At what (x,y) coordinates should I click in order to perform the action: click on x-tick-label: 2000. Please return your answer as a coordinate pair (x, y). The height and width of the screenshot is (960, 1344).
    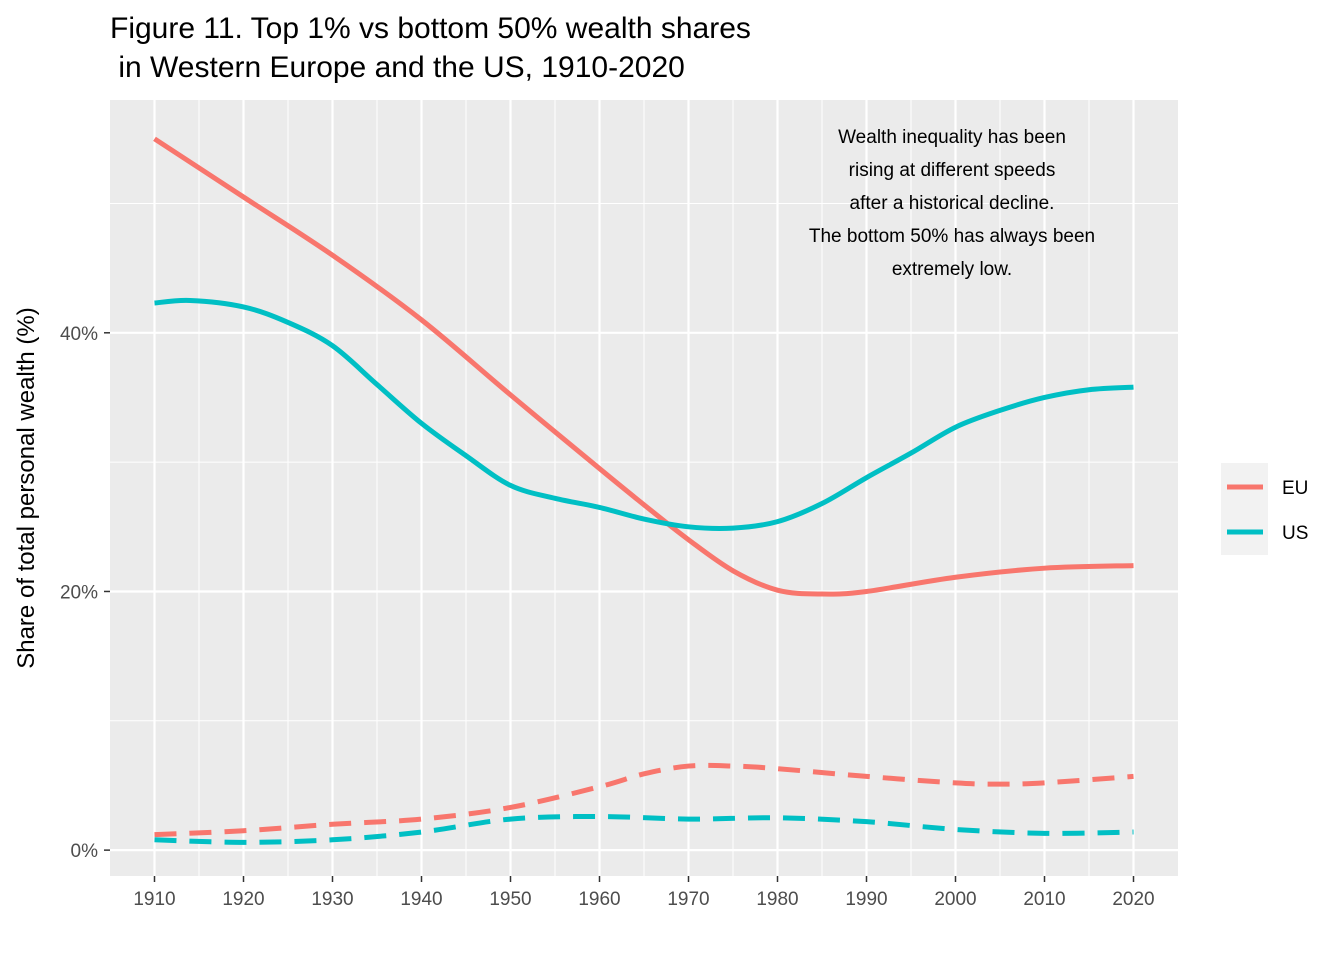
    Looking at the image, I should click on (955, 899).